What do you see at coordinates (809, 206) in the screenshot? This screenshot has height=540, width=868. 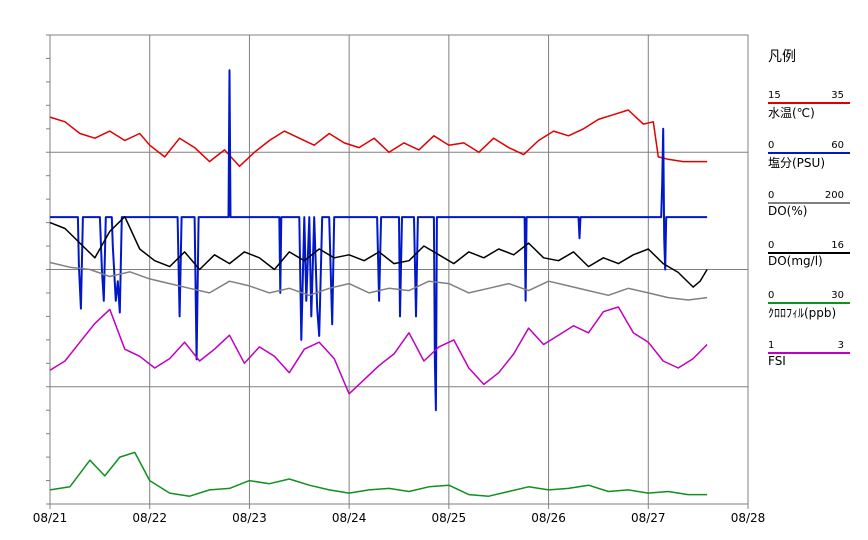 I see `legend-item: 0 200 DO(%)` at bounding box center [809, 206].